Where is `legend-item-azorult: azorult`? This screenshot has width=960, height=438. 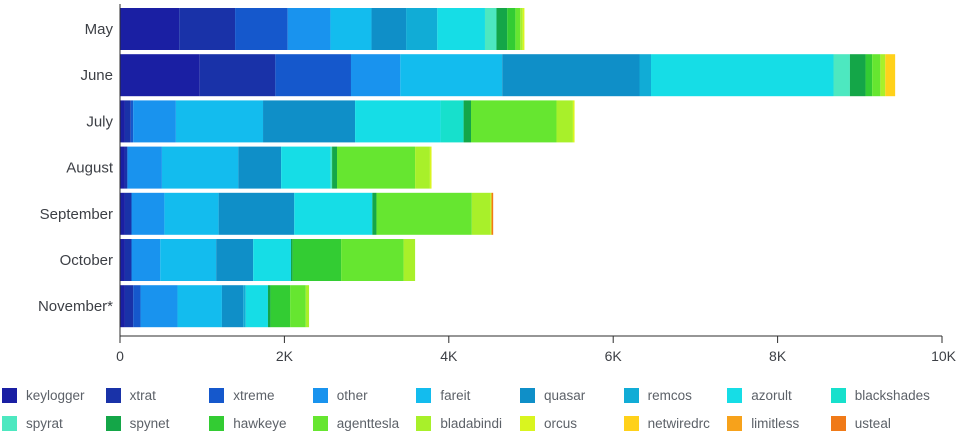
legend-item-azorult: azorult is located at coordinates (759, 395).